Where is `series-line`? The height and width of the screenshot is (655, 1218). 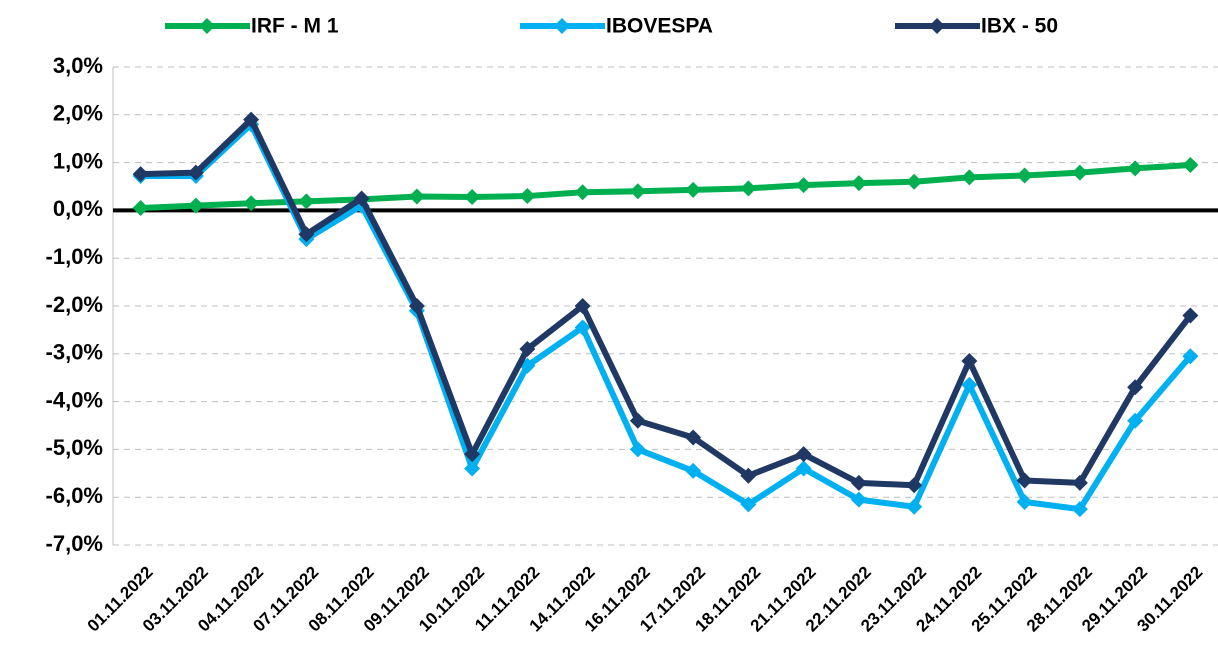 series-line is located at coordinates (665, 186).